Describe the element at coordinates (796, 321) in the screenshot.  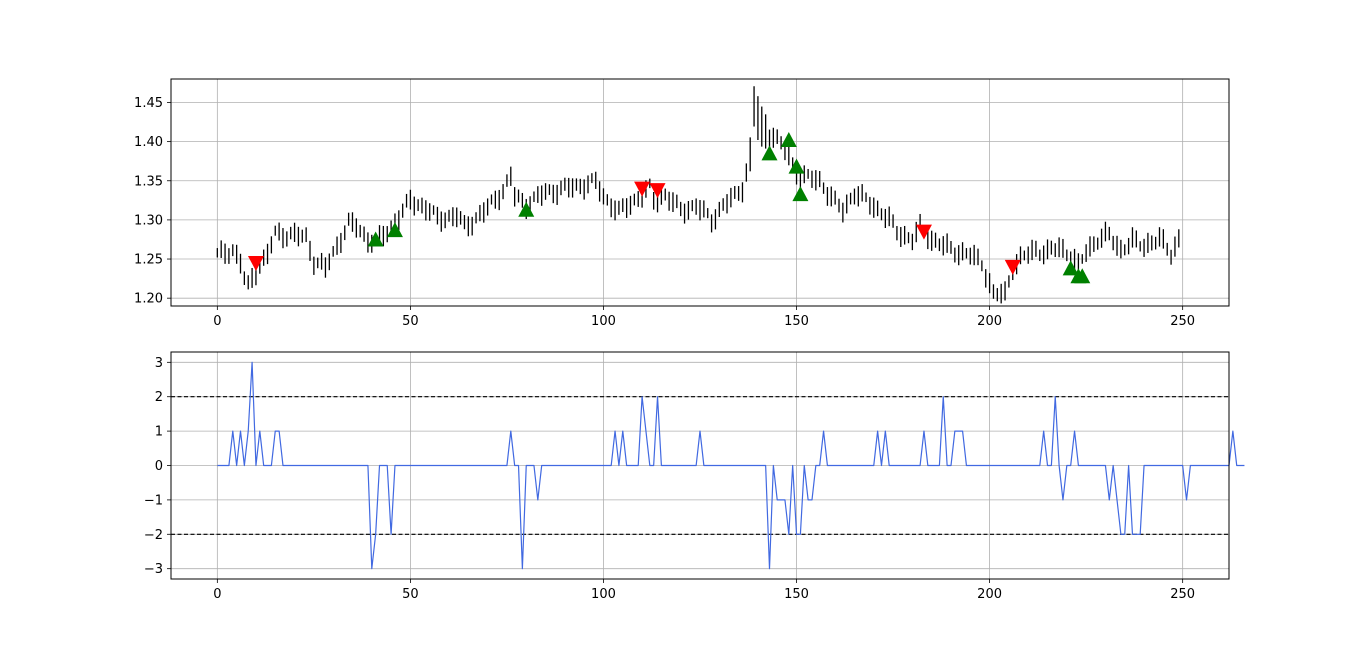
I see `price-xtick-label: 150` at that location.